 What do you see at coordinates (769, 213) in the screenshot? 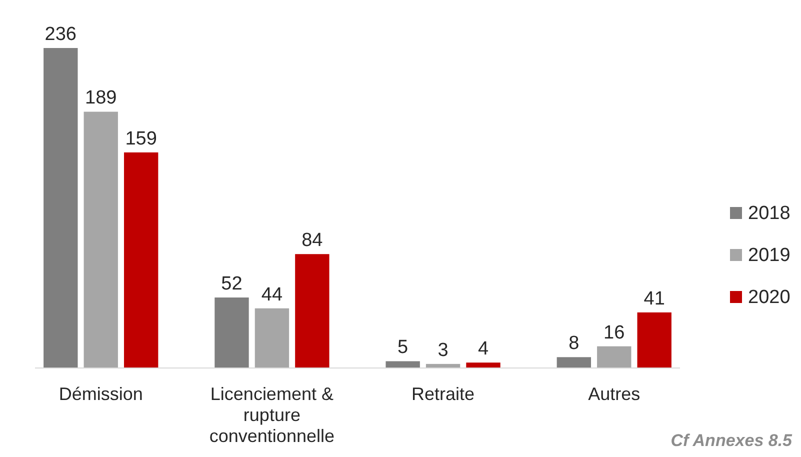
I see `legend-label: 2018` at bounding box center [769, 213].